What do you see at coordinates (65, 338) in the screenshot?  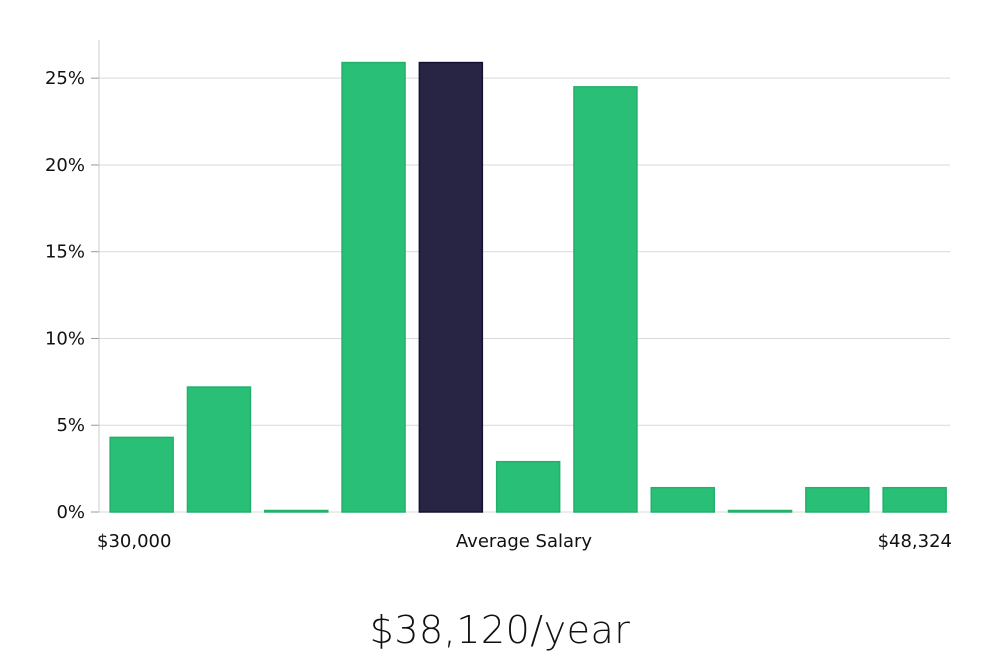 I see `y-tick-label: 10%` at bounding box center [65, 338].